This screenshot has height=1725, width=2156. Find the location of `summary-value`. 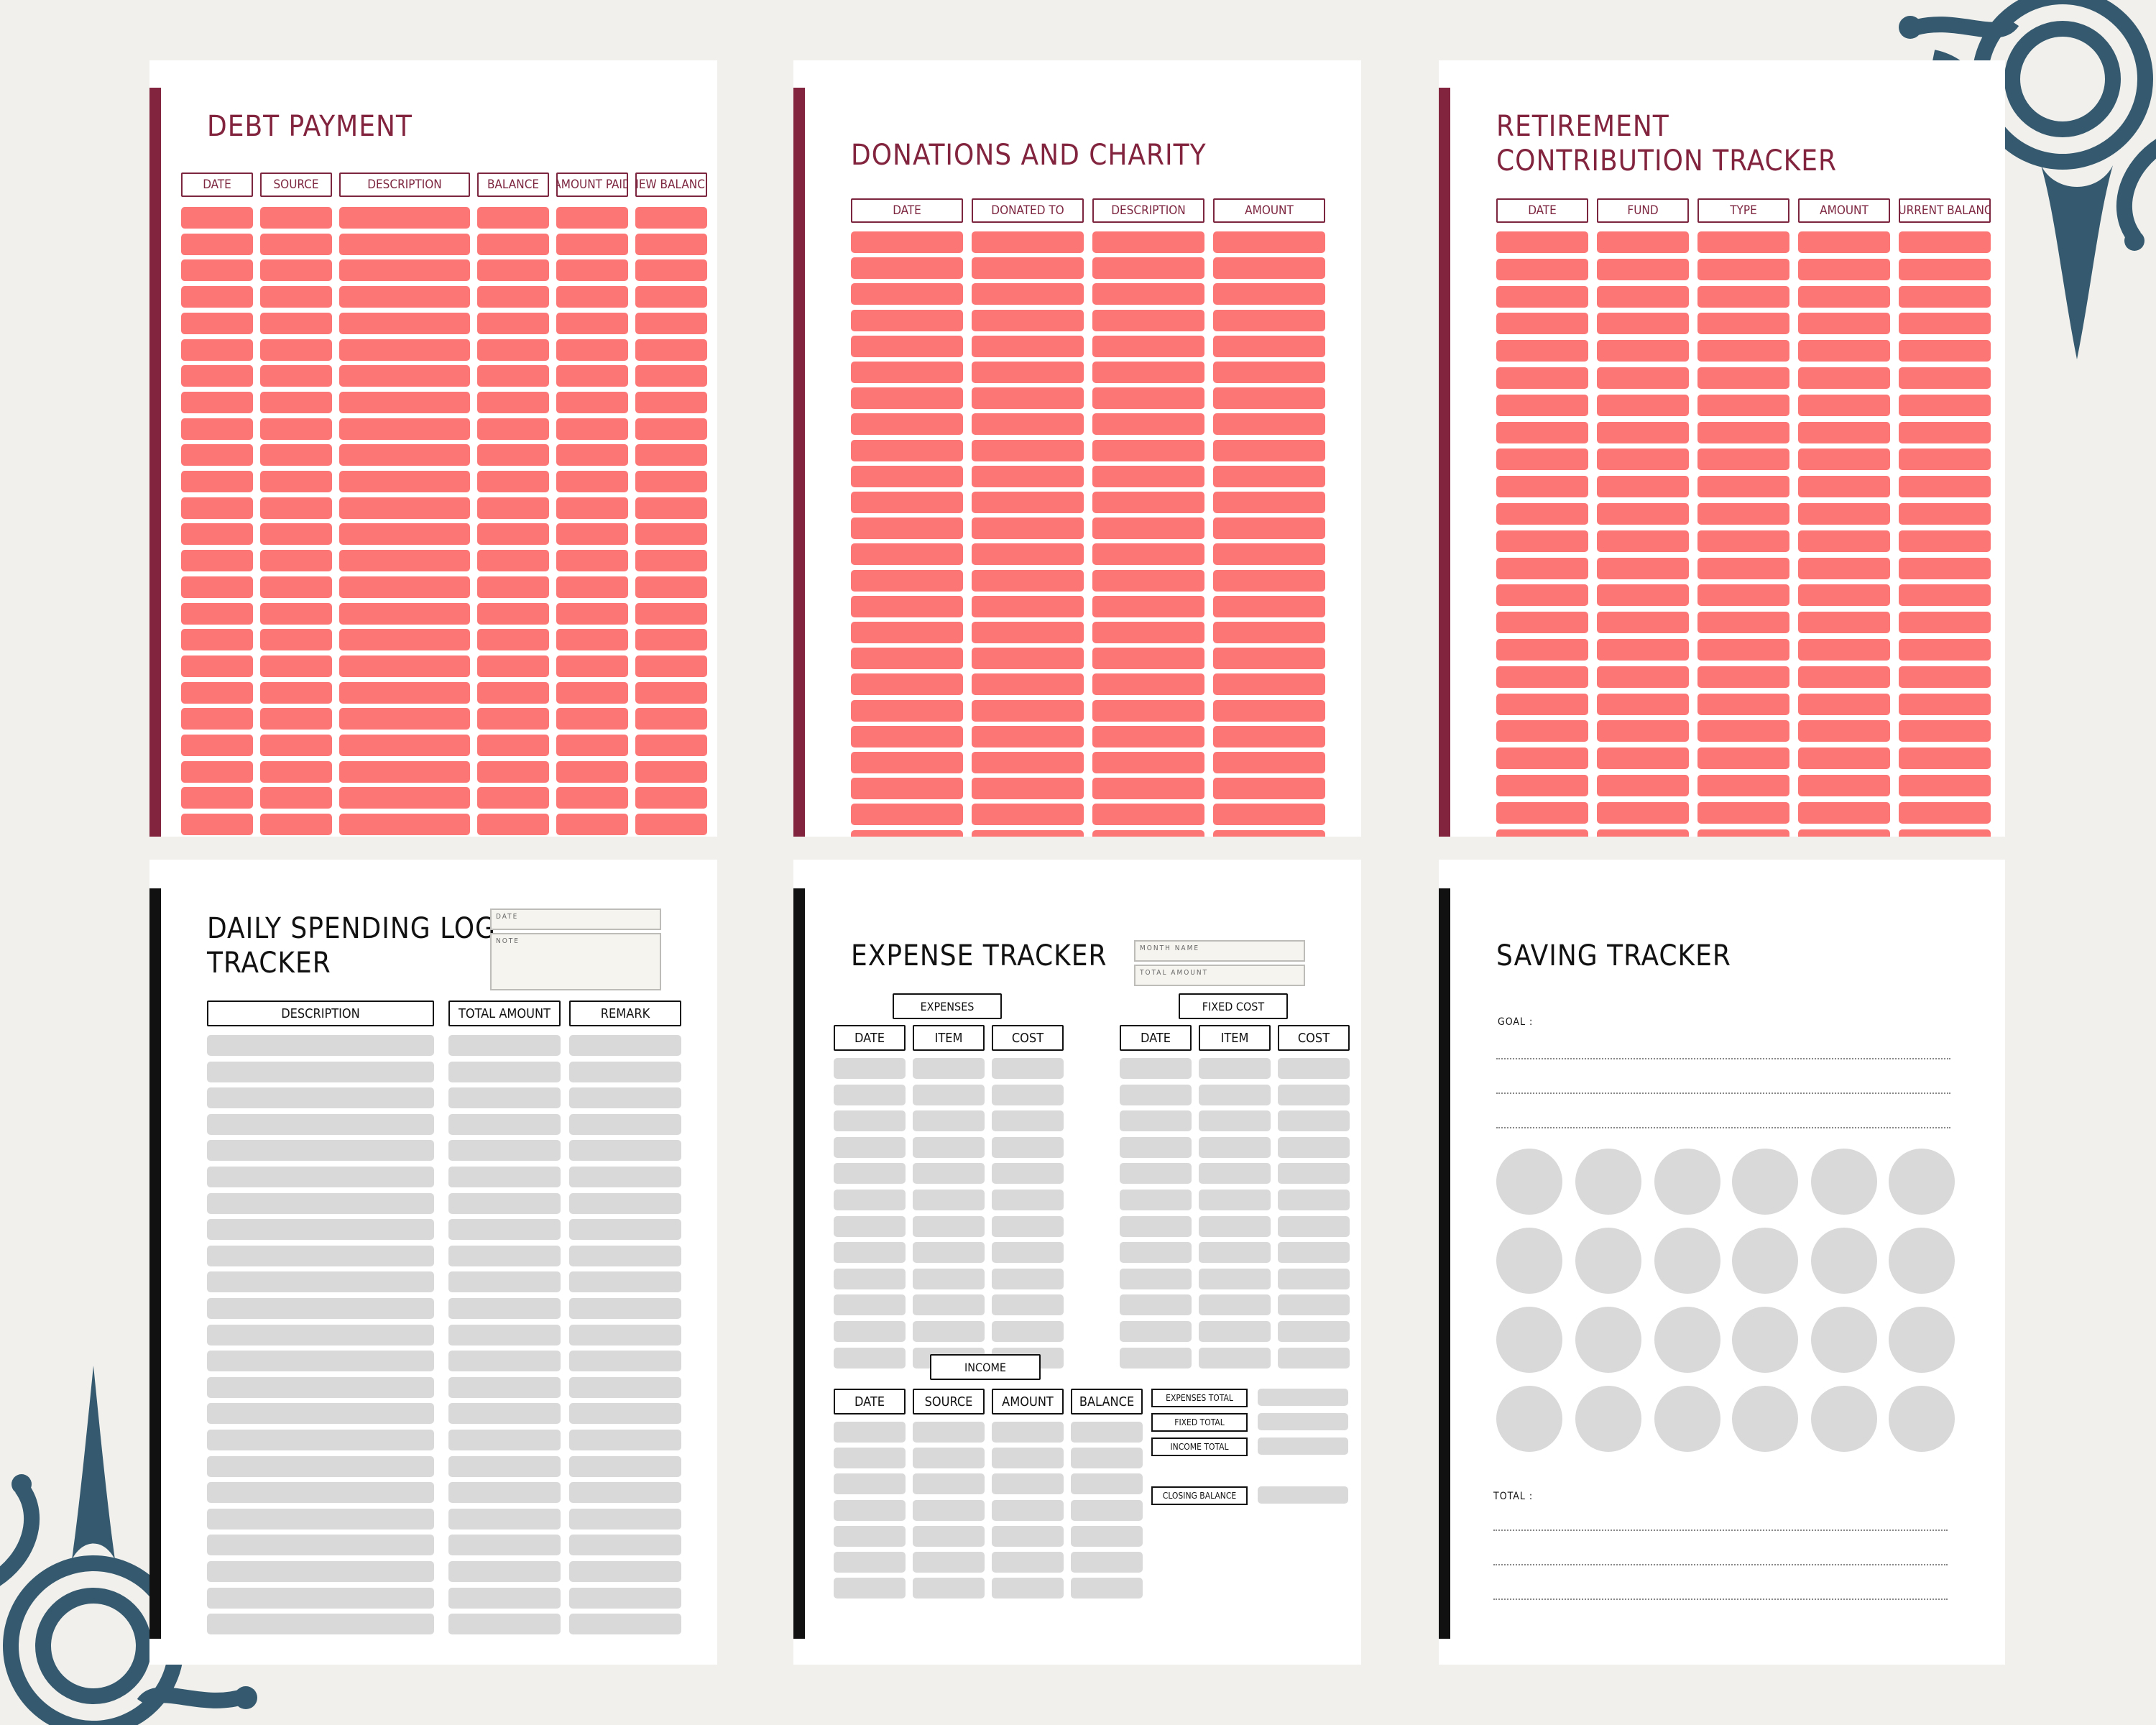

summary-value is located at coordinates (1303, 1495).